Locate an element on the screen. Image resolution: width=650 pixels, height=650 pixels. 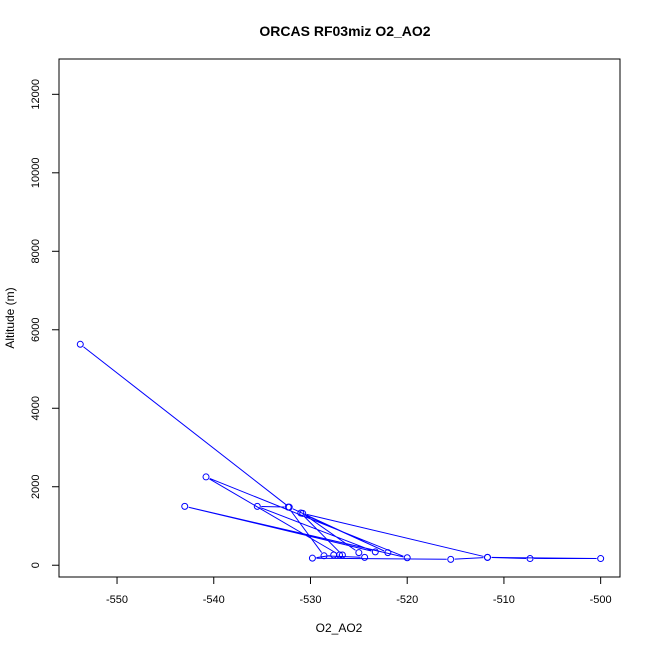
x-tick-label: -520 is located at coordinates (407, 600).